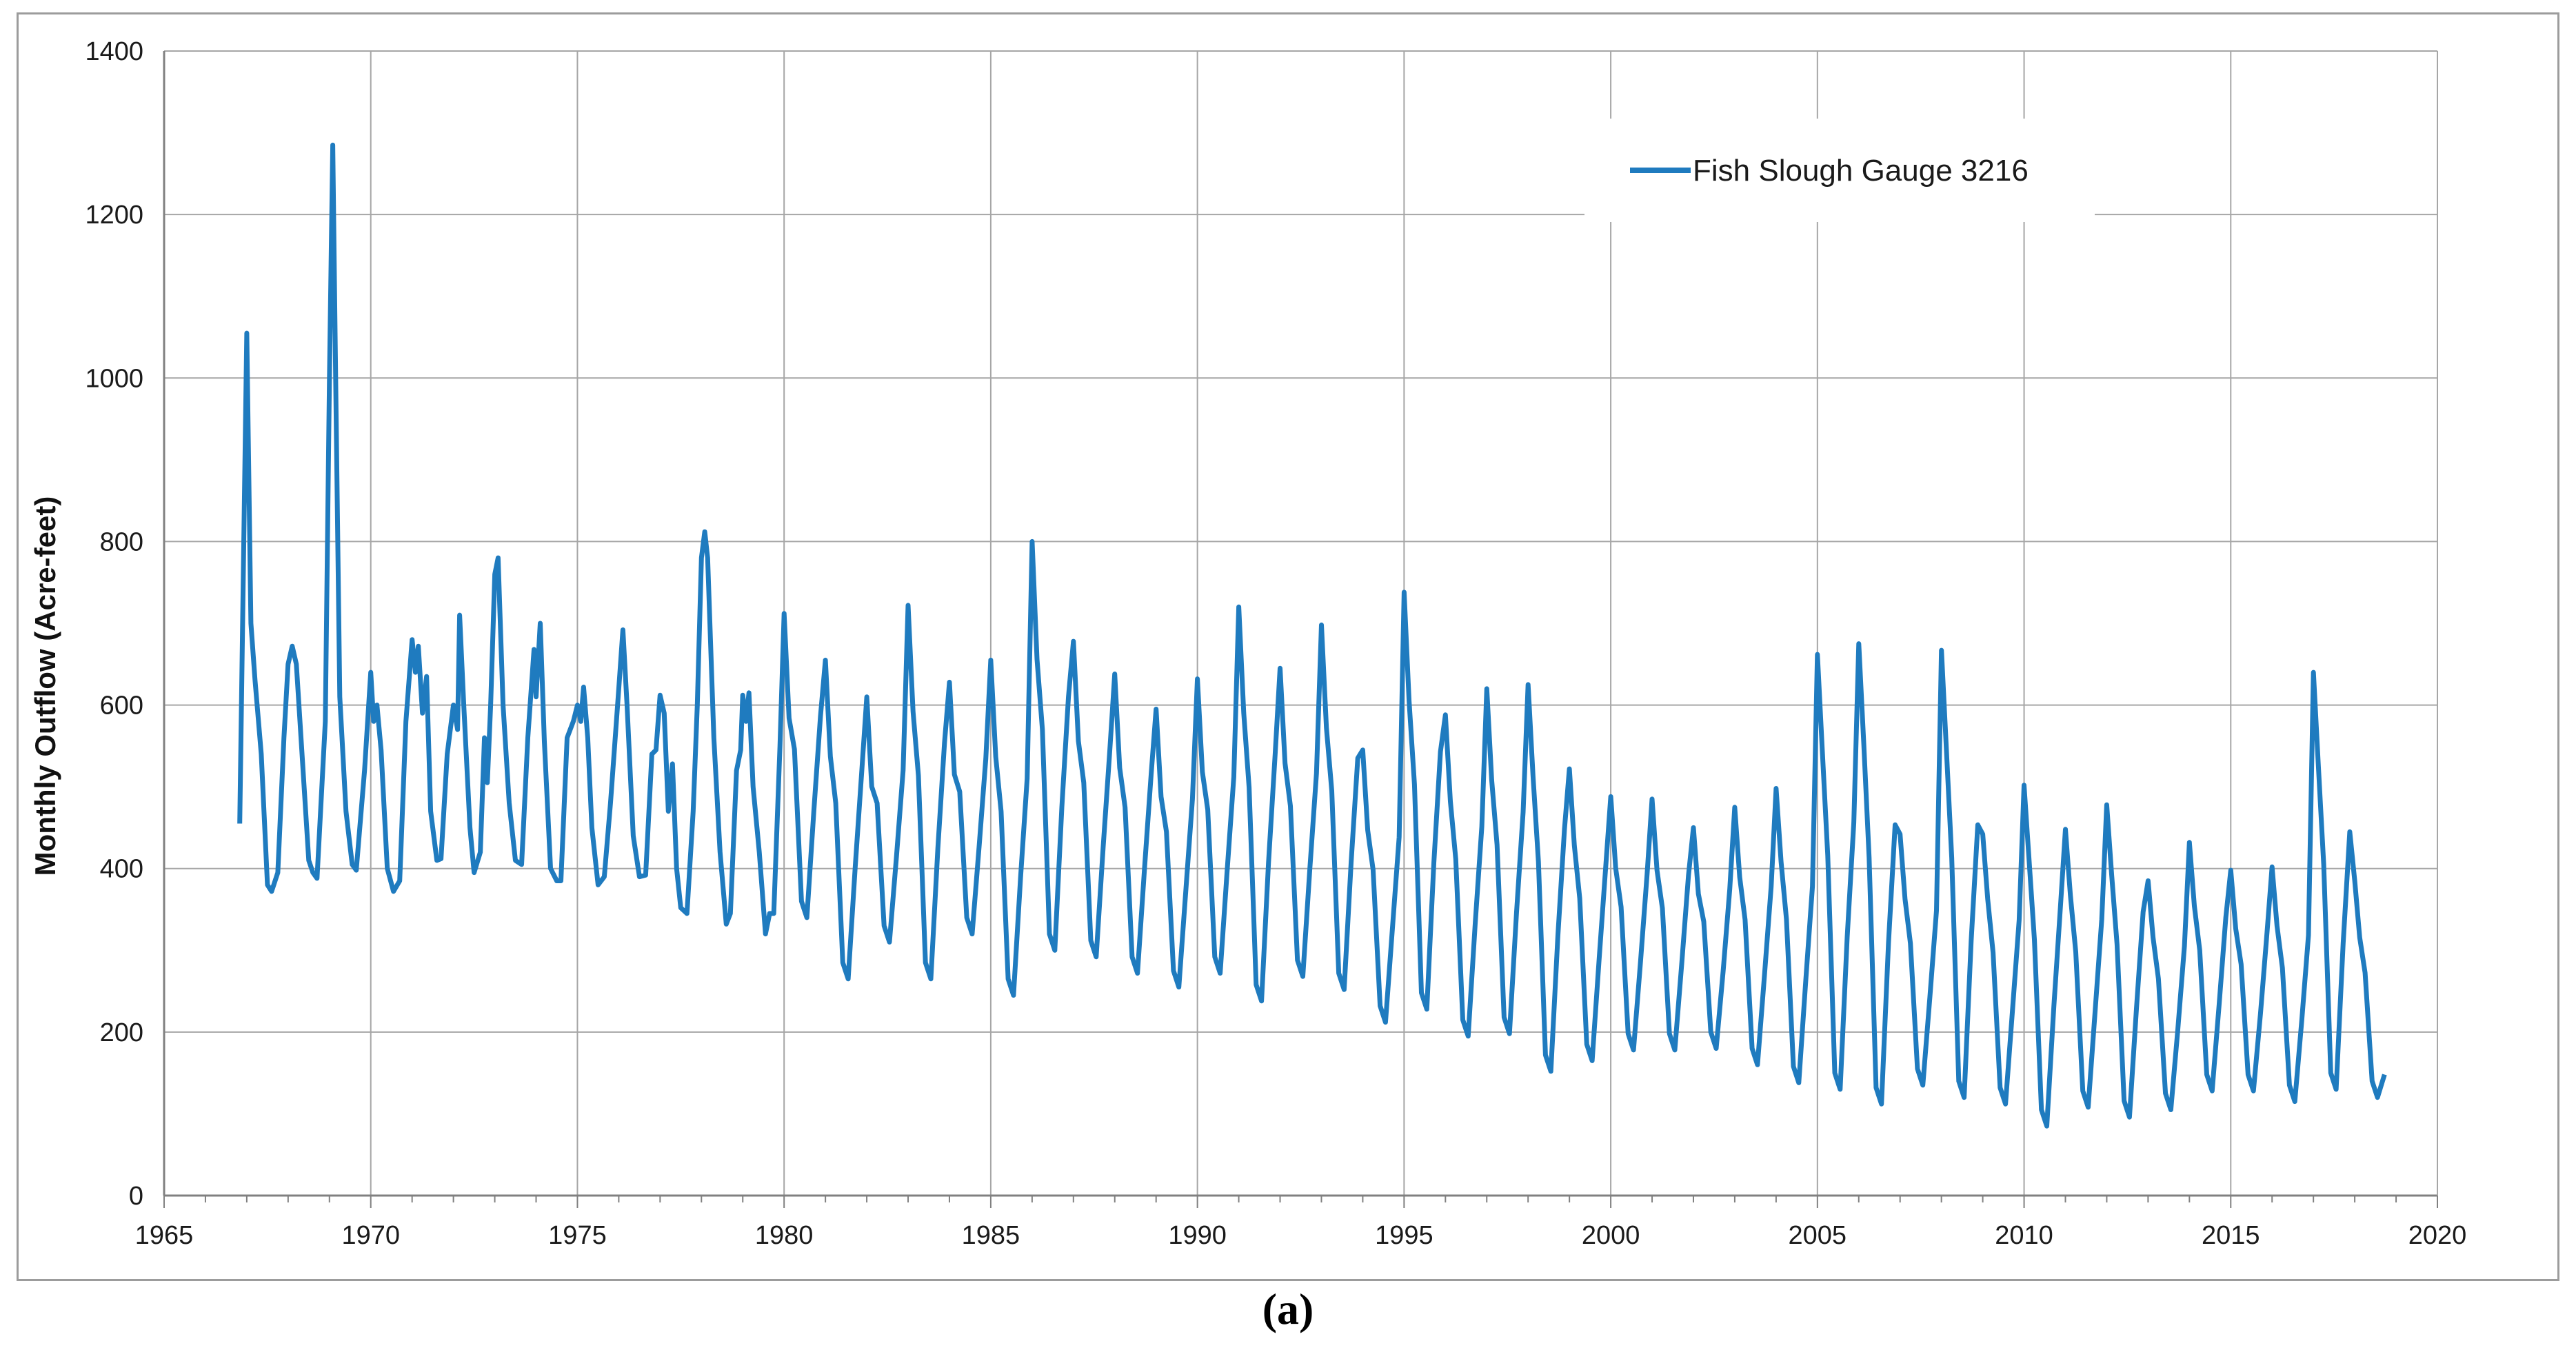 Image resolution: width=2576 pixels, height=1350 pixels. What do you see at coordinates (121, 1032) in the screenshot?
I see `y-tick-label: 200` at bounding box center [121, 1032].